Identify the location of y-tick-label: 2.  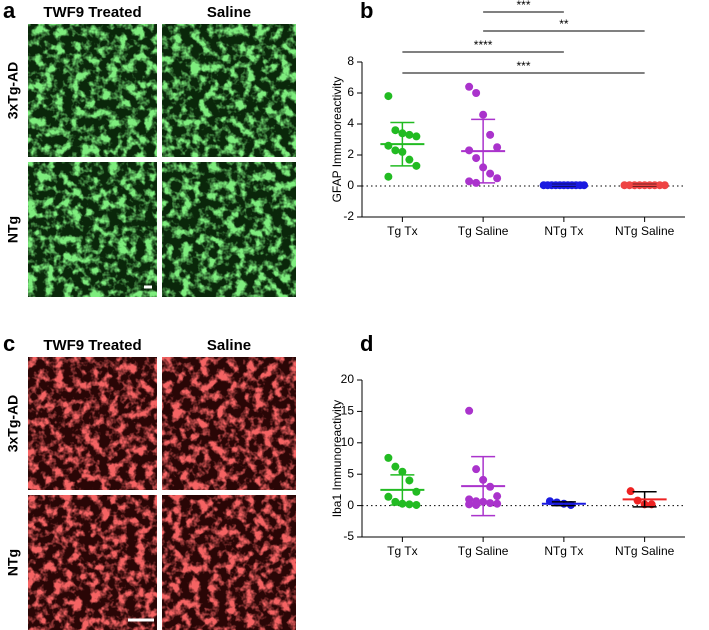
(350, 154).